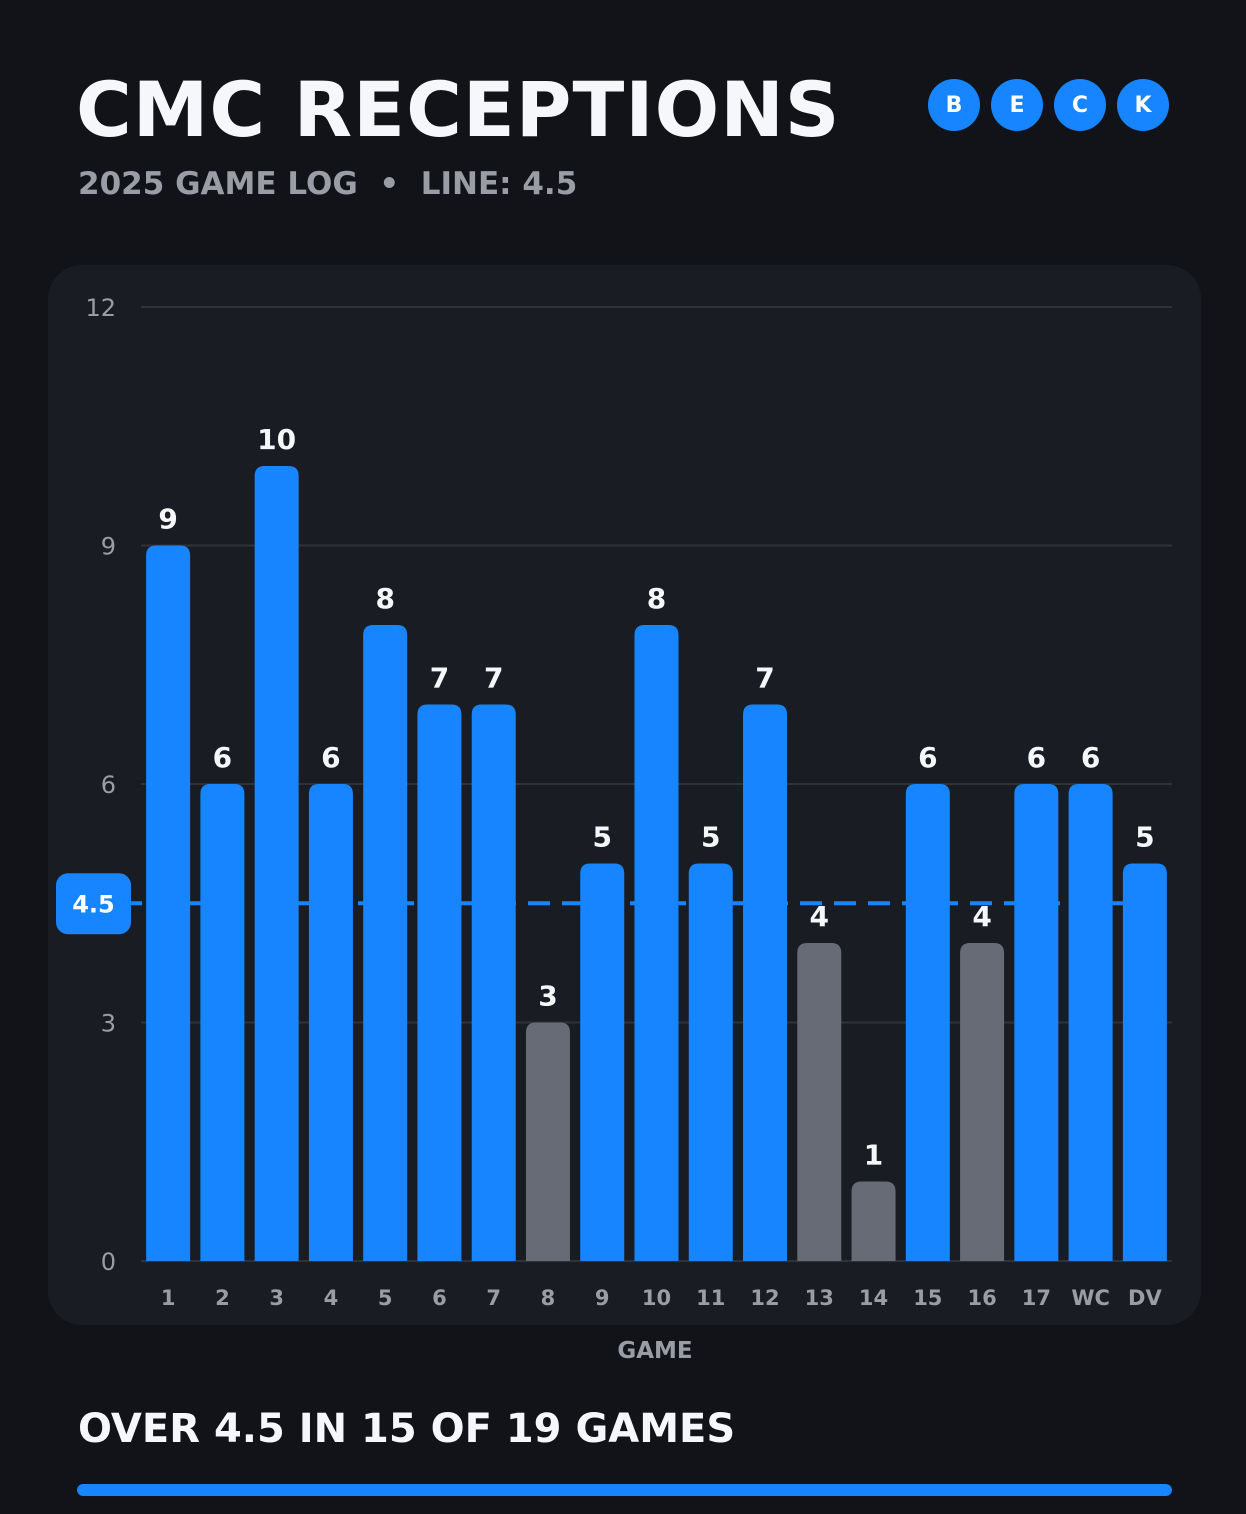  Describe the element at coordinates (276, 439) in the screenshot. I see `bar-value-label: 10` at that location.